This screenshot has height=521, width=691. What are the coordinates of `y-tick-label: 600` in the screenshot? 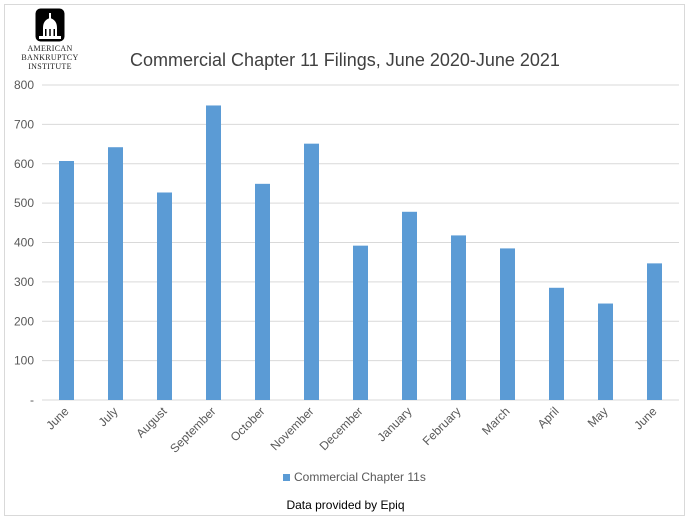 It's located at (24, 164).